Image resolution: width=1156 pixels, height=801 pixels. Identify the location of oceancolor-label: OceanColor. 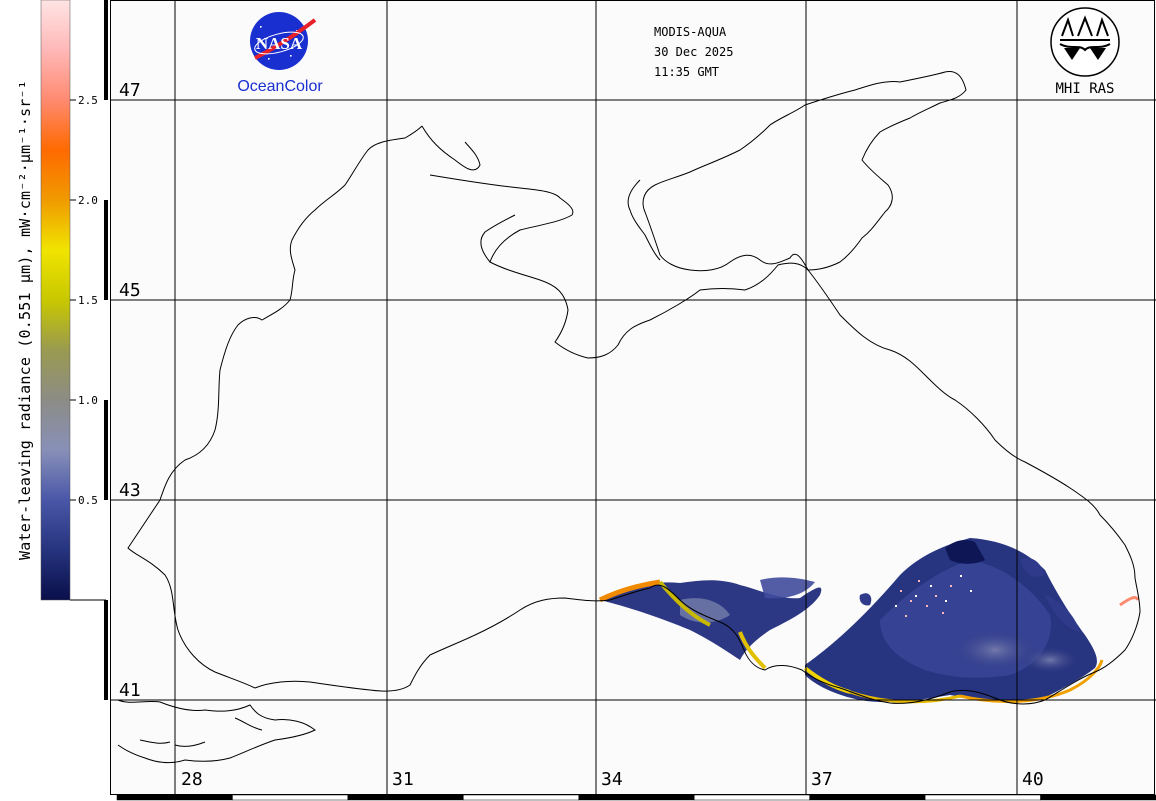
(280, 86).